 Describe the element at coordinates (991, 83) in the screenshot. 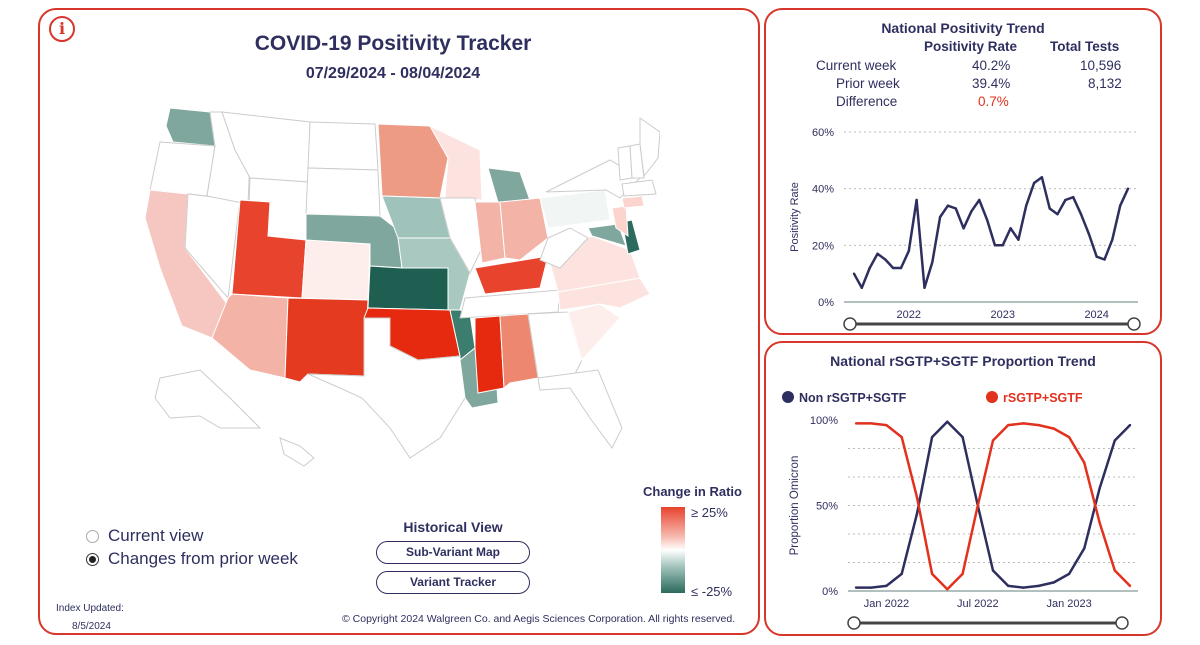

I see `prior-rate: 39.4%` at that location.